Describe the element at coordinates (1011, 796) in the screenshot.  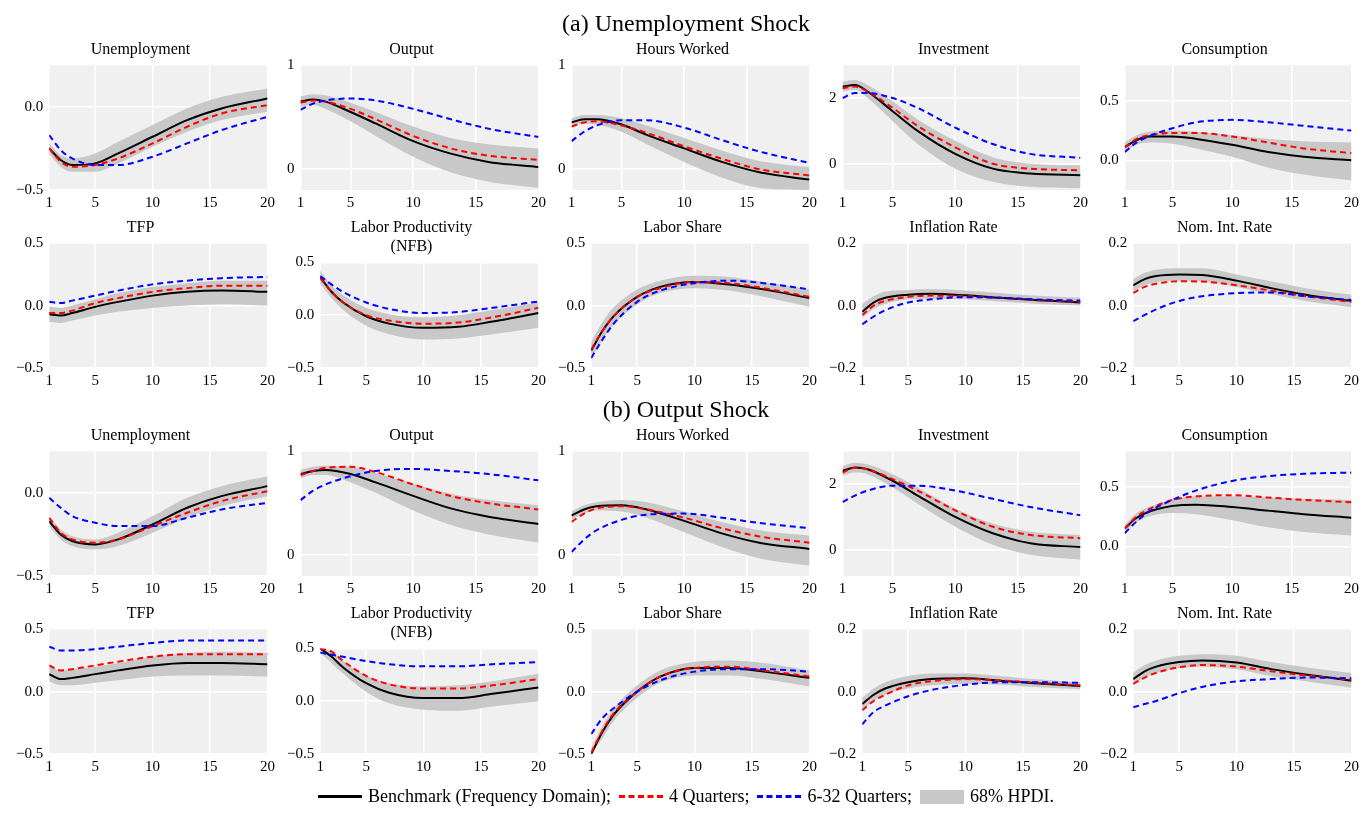
I see `text: 68% HPDI.` at that location.